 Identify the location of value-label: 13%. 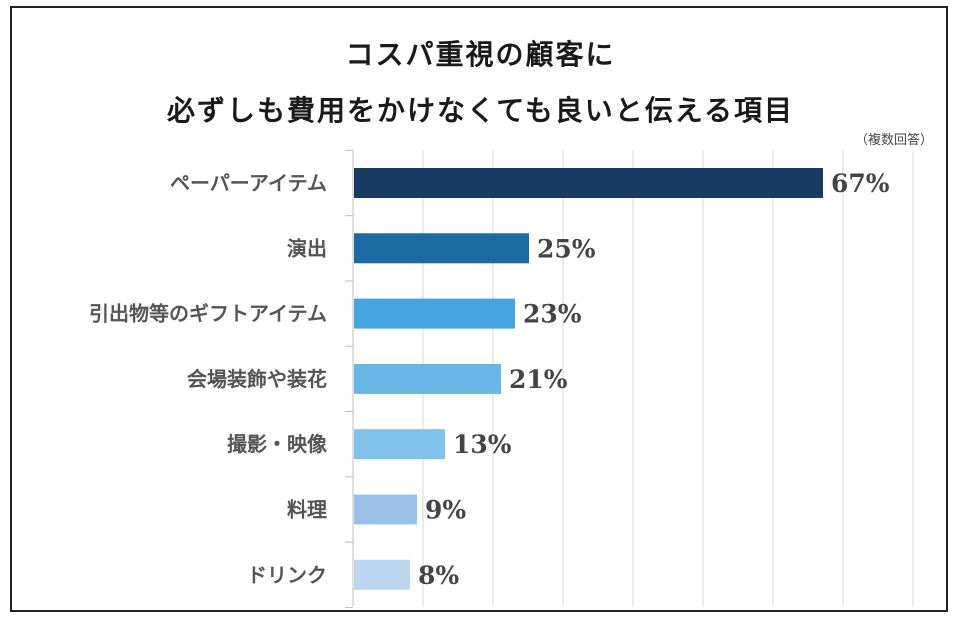
(482, 444).